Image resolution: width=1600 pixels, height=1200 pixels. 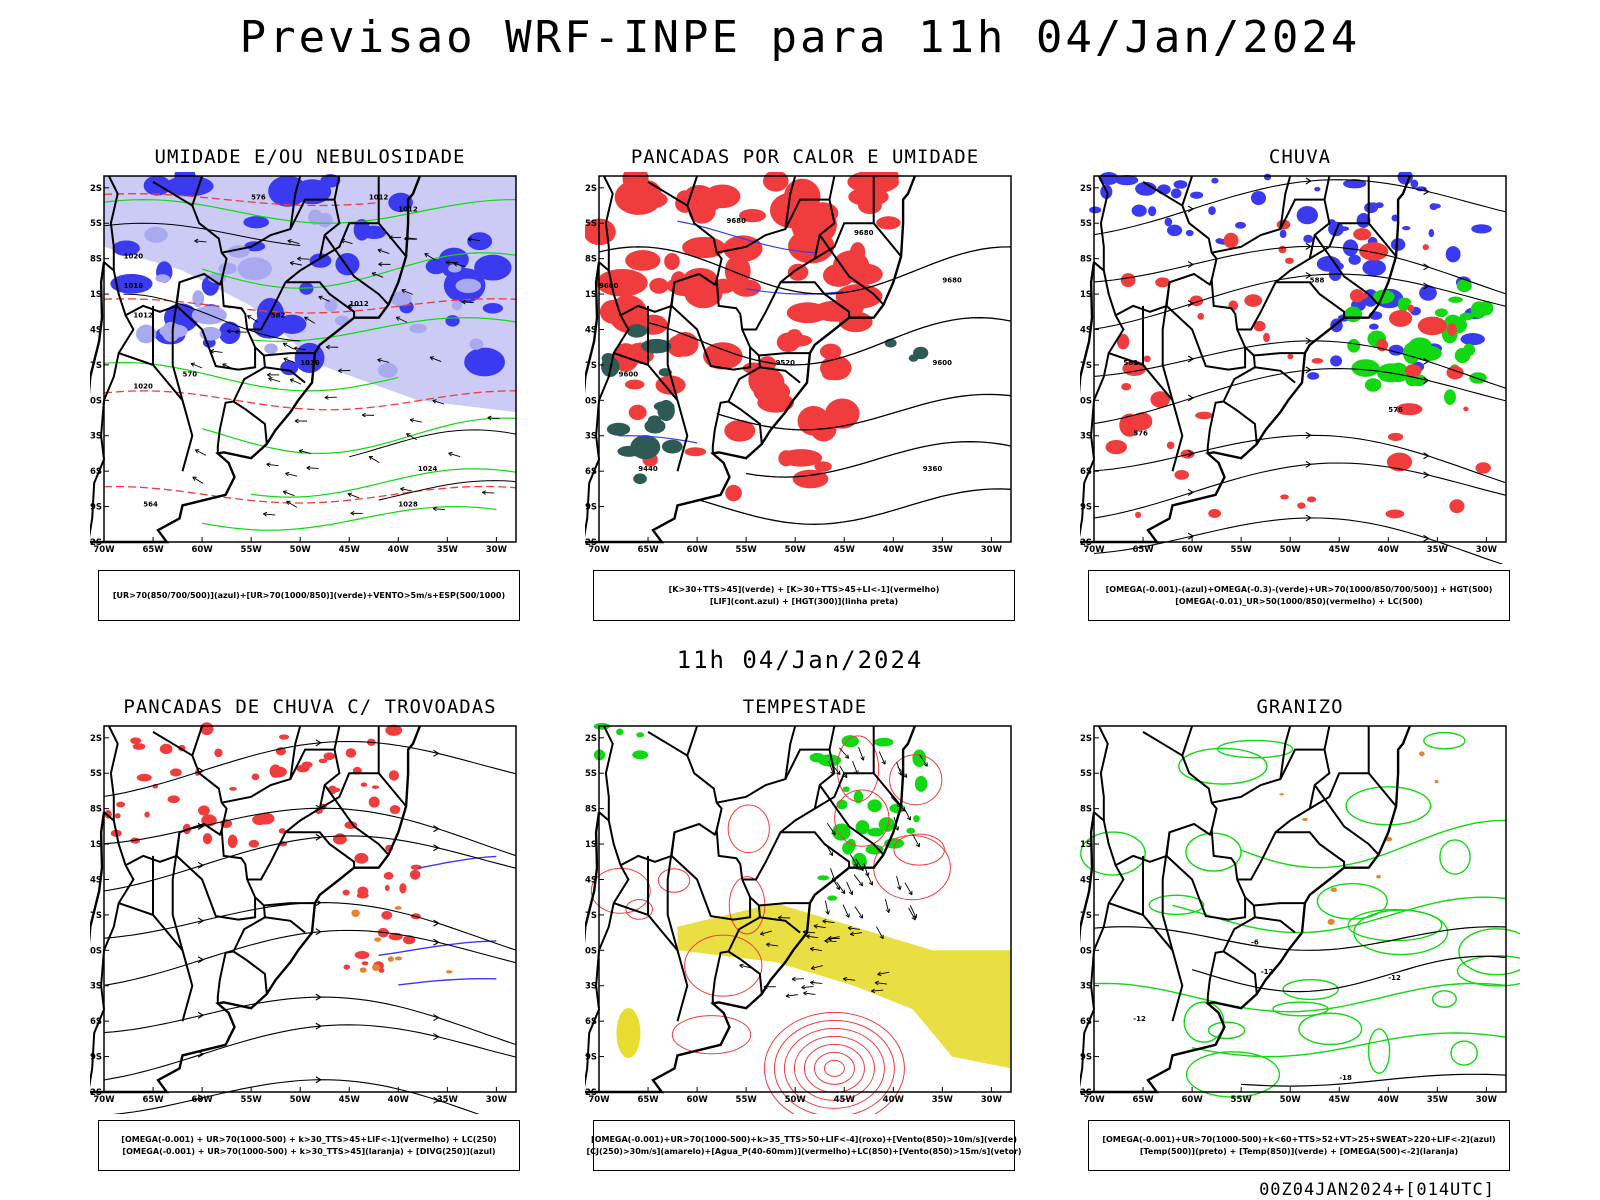 I want to click on lon-label: 40W, so click(x=399, y=550).